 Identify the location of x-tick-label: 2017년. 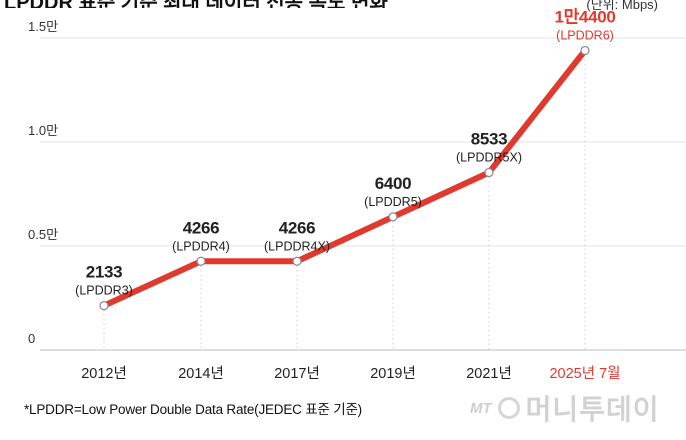
(297, 373).